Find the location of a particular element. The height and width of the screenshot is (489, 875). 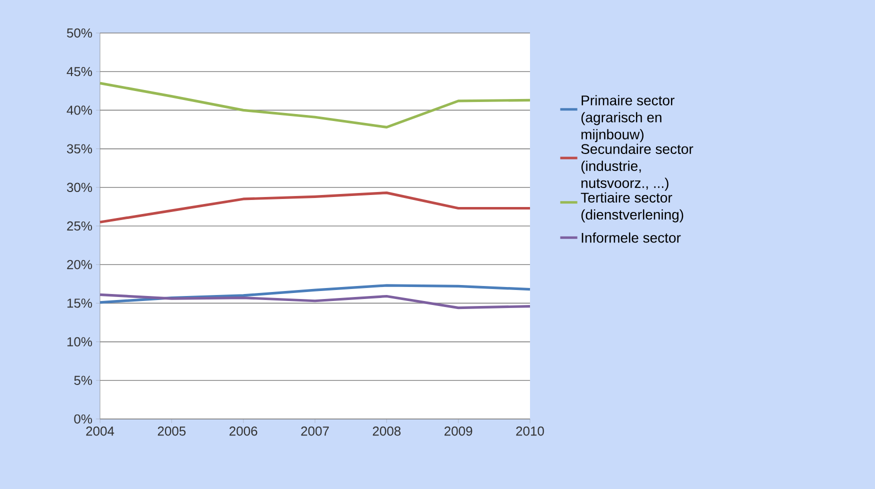

y-tick-label: 20% is located at coordinates (79, 265).